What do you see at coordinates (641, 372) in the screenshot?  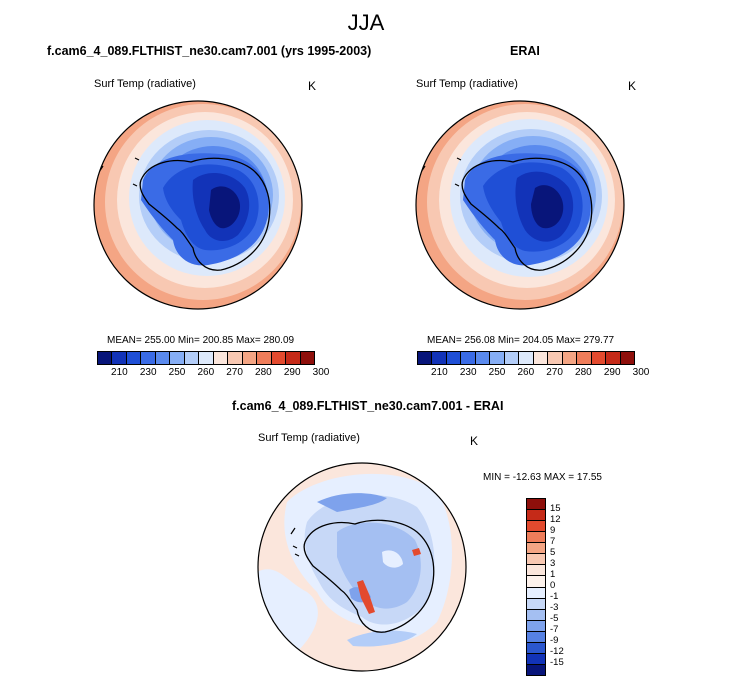 I see `colorbar-erai-tick-label: 300` at bounding box center [641, 372].